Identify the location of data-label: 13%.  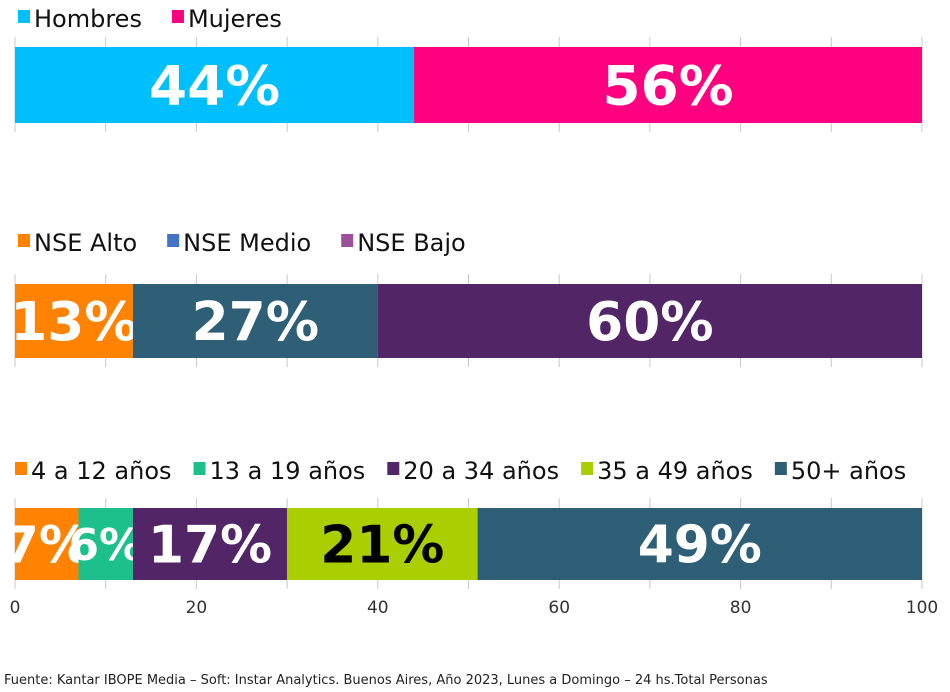
(74, 322).